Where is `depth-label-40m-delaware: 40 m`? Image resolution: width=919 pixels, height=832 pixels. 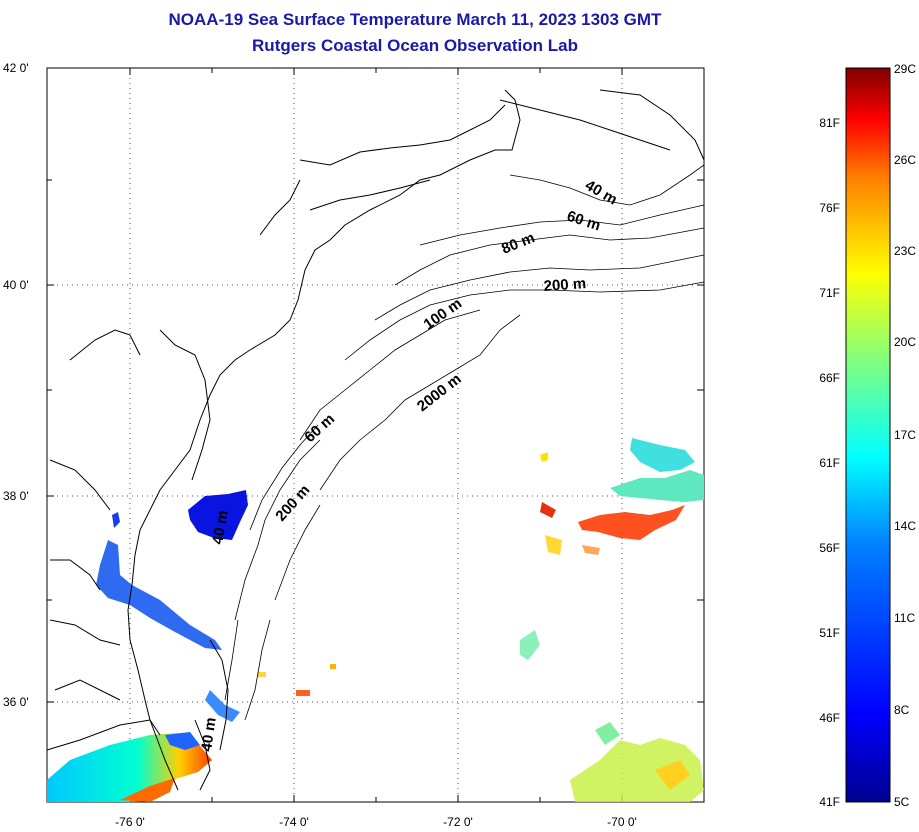 depth-label-40m-delaware: 40 m is located at coordinates (220, 527).